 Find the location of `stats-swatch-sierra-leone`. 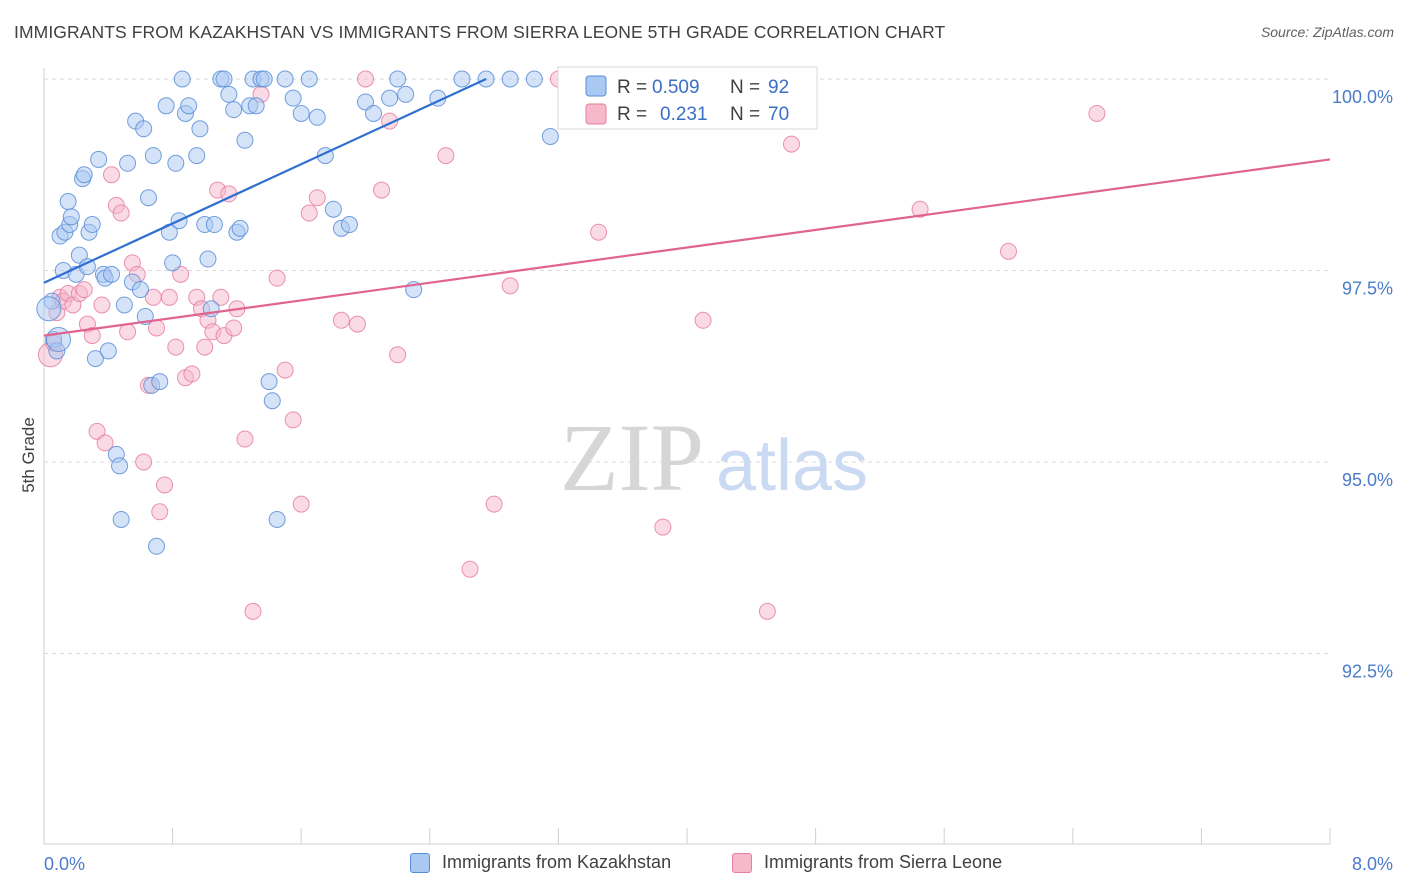

stats-swatch-sierra-leone is located at coordinates (596, 114).